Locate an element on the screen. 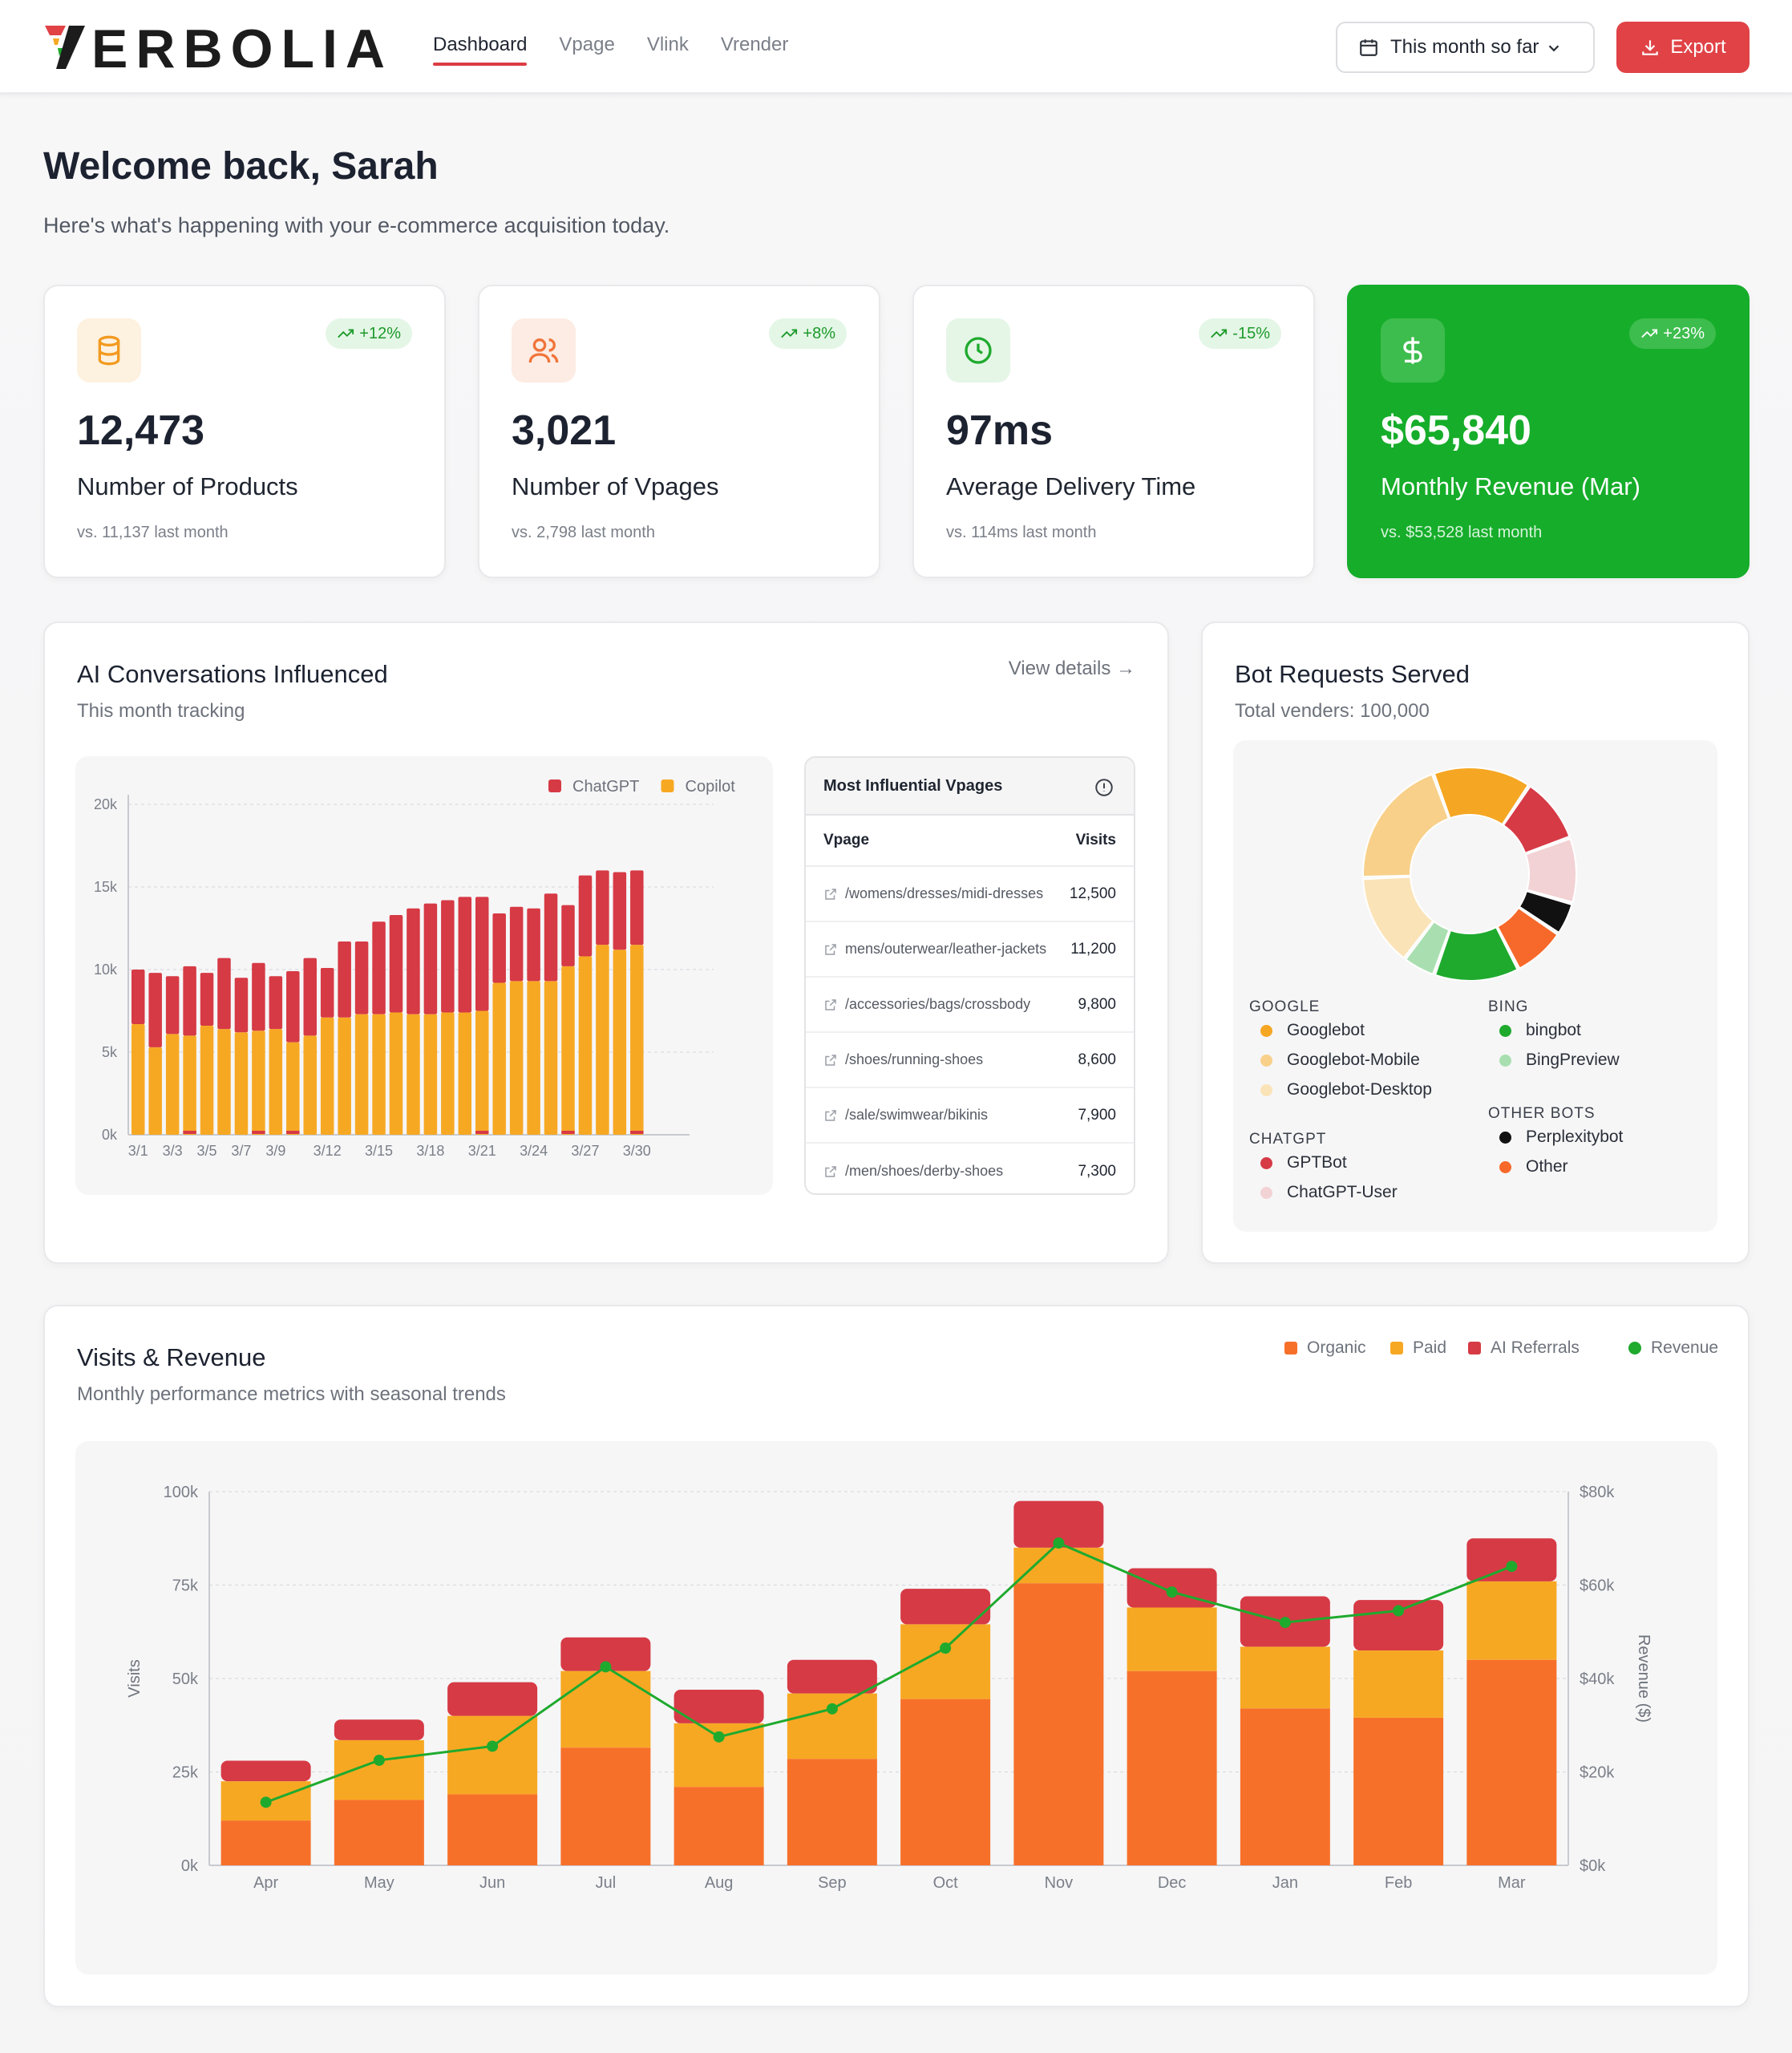  legend-label: Paid is located at coordinates (1430, 1348).